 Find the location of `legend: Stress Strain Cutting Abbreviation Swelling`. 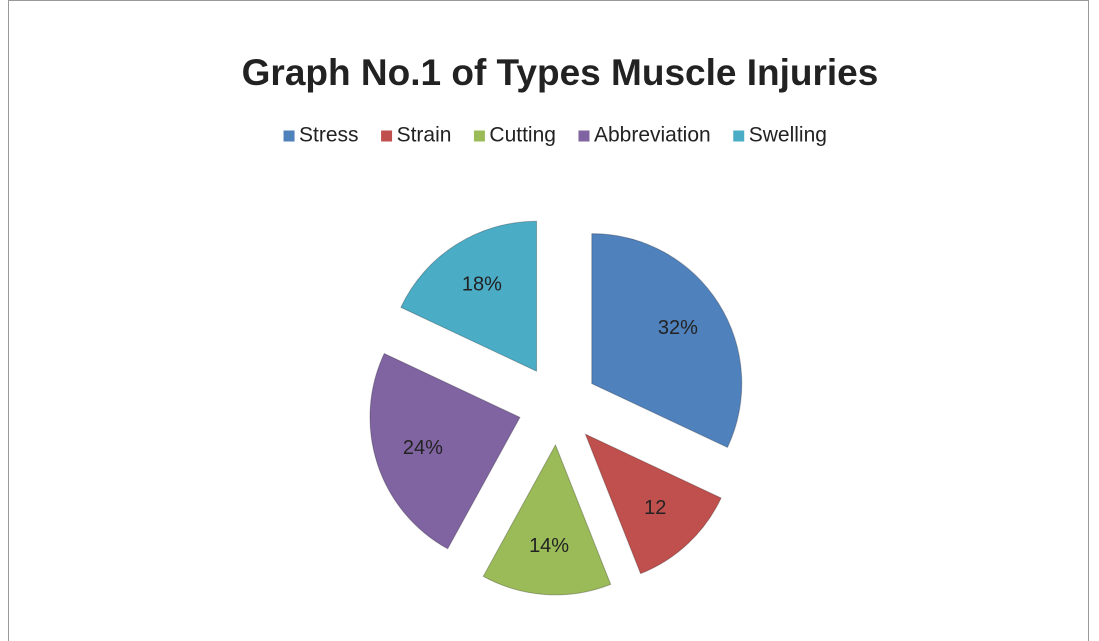

legend: Stress Strain Cutting Abbreviation Swelling is located at coordinates (554, 135).